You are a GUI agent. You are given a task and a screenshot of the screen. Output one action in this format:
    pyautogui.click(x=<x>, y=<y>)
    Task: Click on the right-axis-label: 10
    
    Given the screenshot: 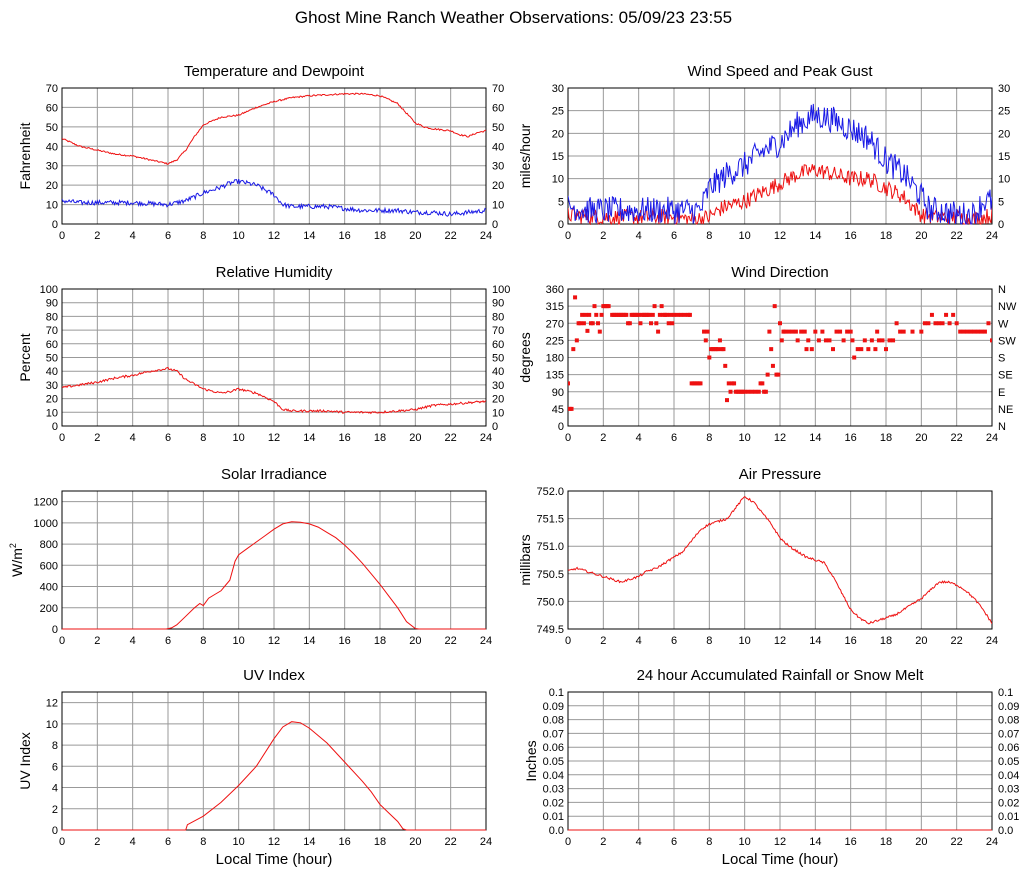 What is the action you would take?
    pyautogui.click(x=1004, y=180)
    